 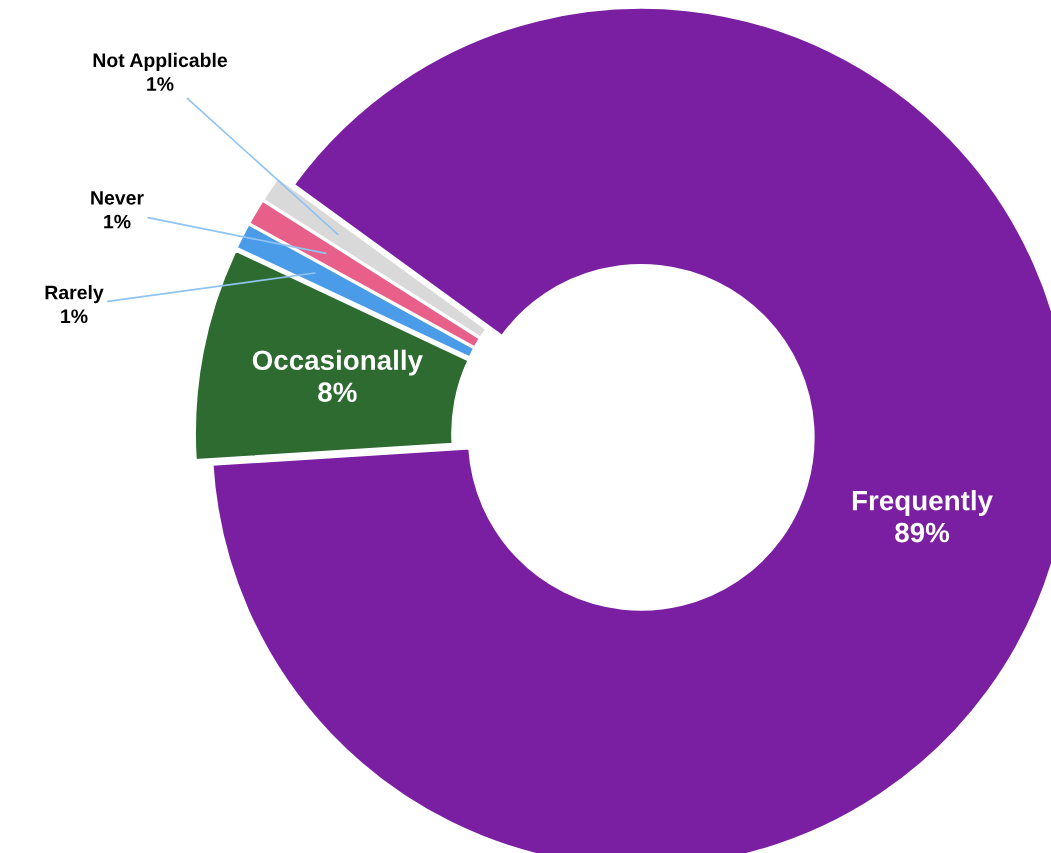 I want to click on data-label: 8%, so click(x=337, y=392).